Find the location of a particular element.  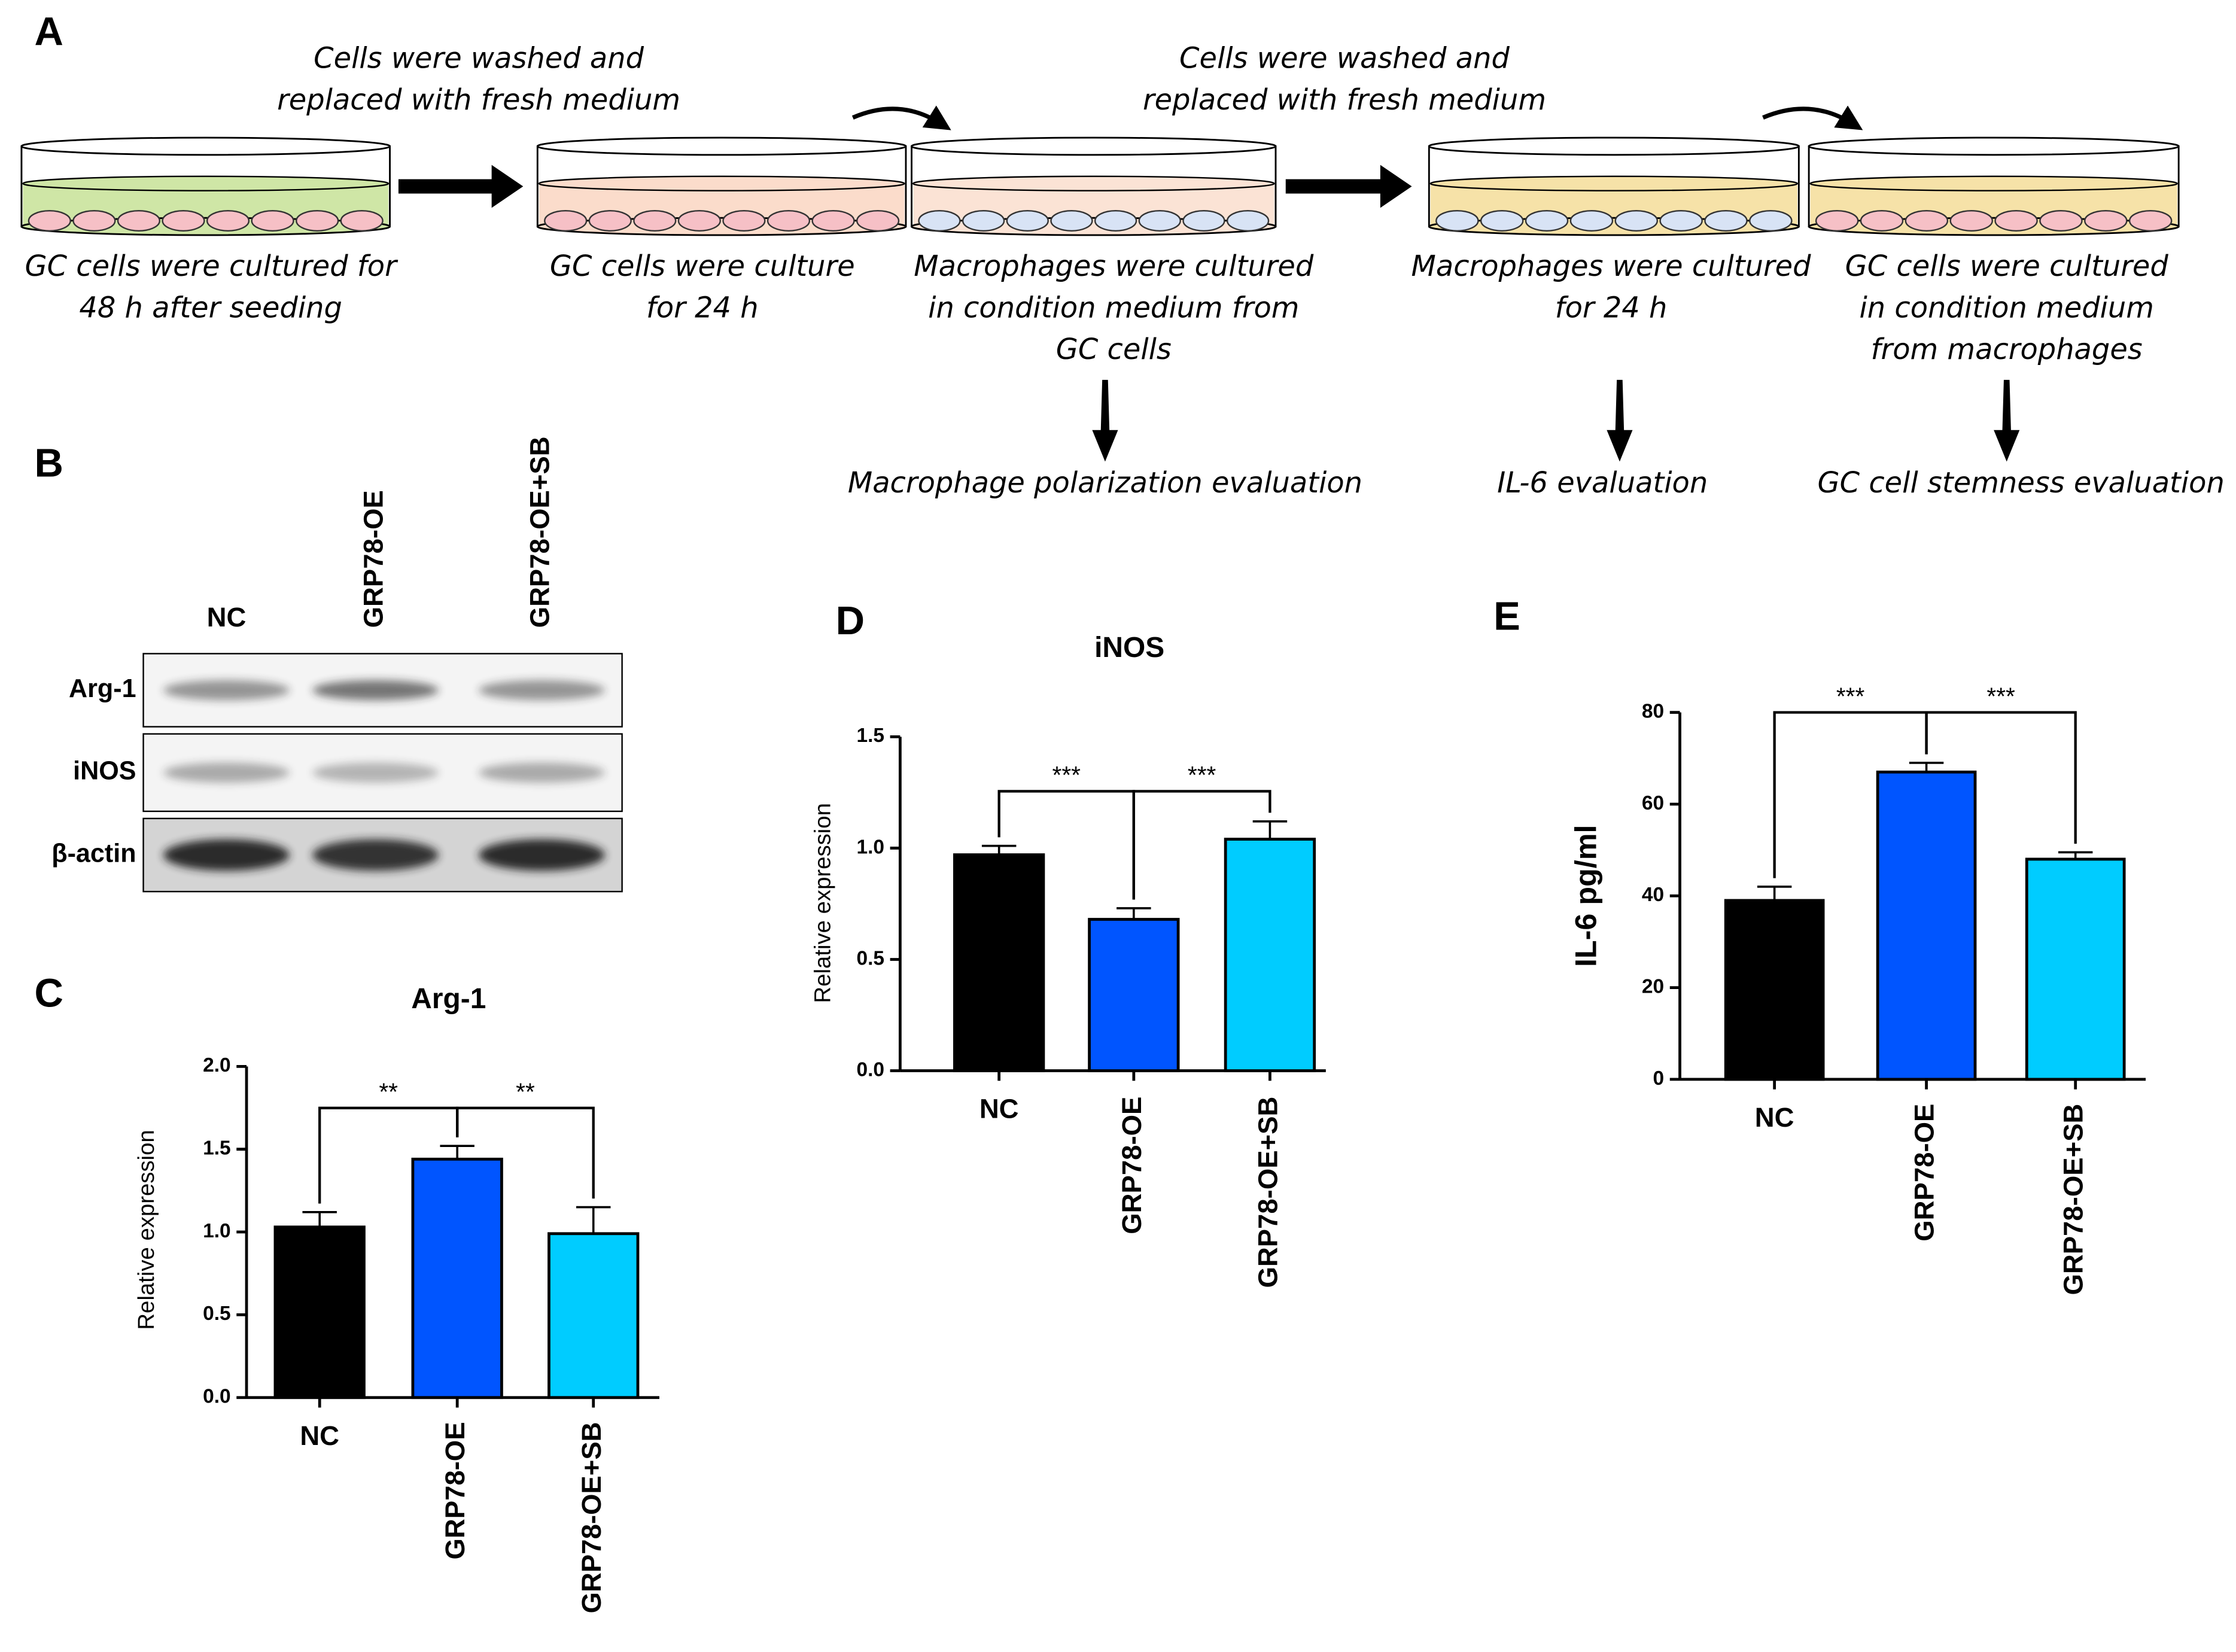

step-caption: GC cells were culture is located at coordinates (702, 266).